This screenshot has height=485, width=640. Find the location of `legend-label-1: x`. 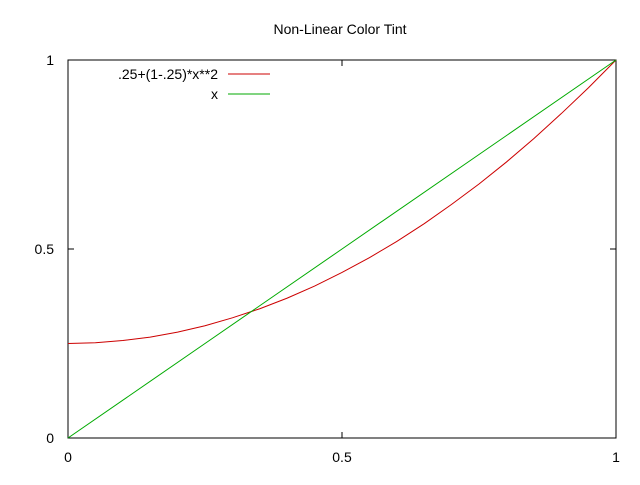

legend-label-1: x is located at coordinates (214, 94).